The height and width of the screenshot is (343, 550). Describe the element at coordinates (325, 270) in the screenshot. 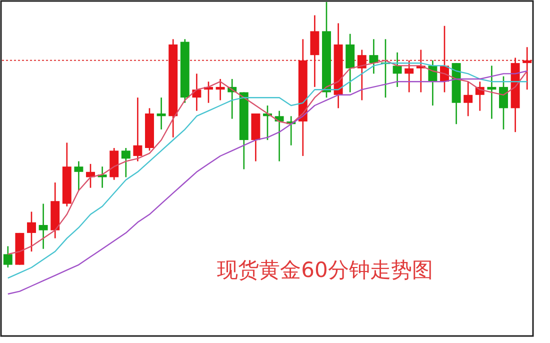

I see `text: 现货黄金60分钟走势图` at that location.